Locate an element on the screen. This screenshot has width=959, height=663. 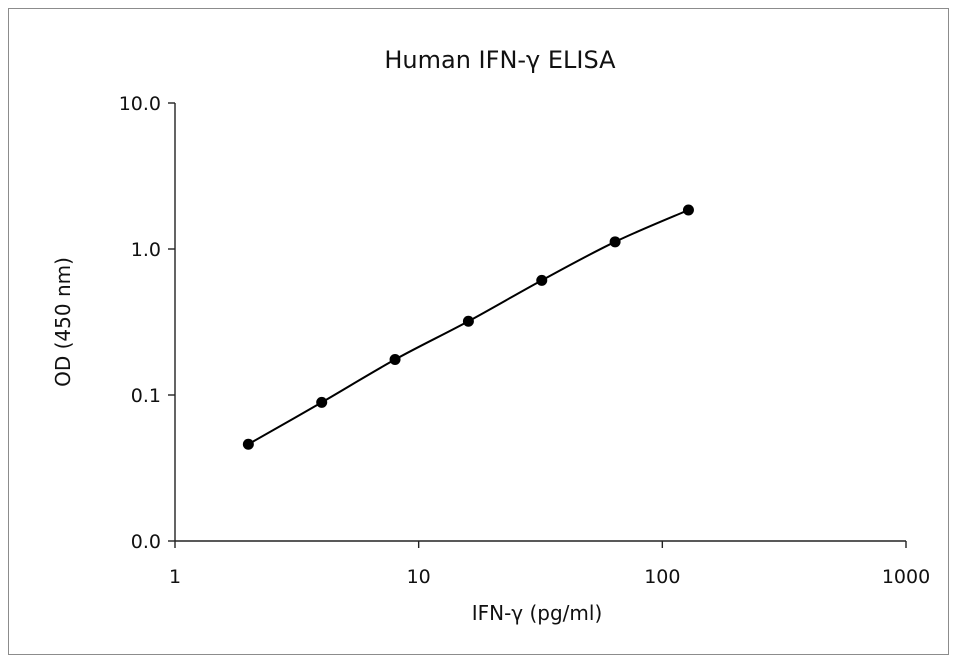
y-tick-label: 10.0 is located at coordinates (140, 104).